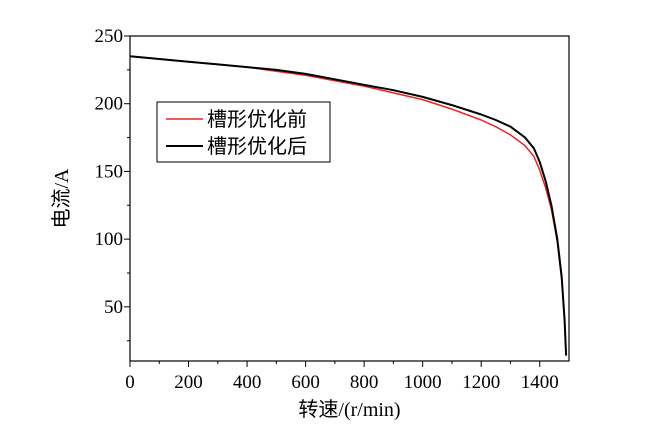 Image resolution: width=656 pixels, height=437 pixels. What do you see at coordinates (349, 409) in the screenshot?
I see `x-axis-label: 转速/(r/min)` at bounding box center [349, 409].